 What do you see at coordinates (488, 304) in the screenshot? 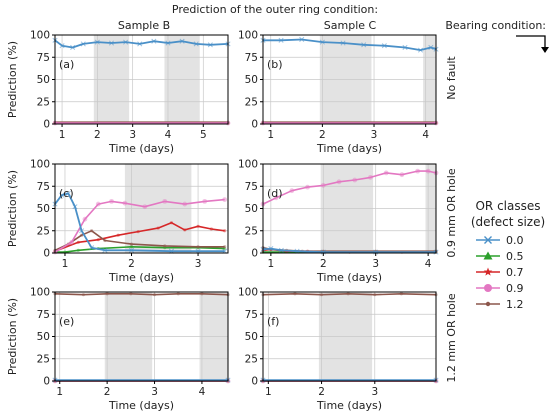
I see `legend-marker-dot` at bounding box center [488, 304].